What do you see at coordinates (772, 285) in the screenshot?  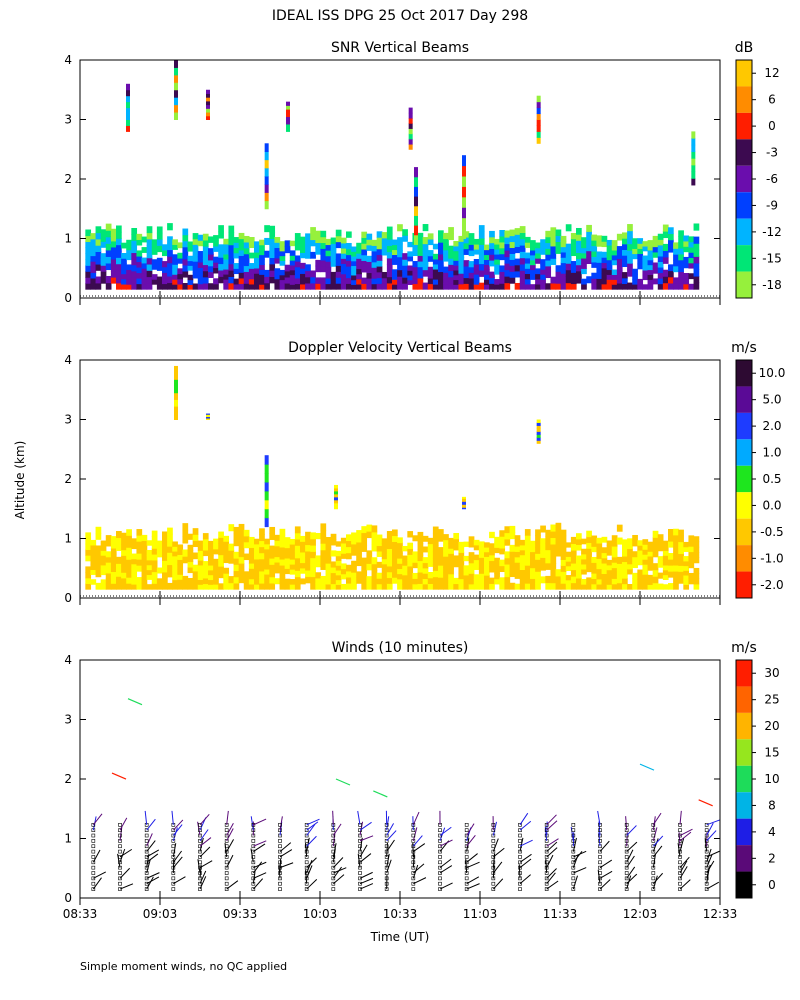 I see `colorbar-label: -18` at bounding box center [772, 285].